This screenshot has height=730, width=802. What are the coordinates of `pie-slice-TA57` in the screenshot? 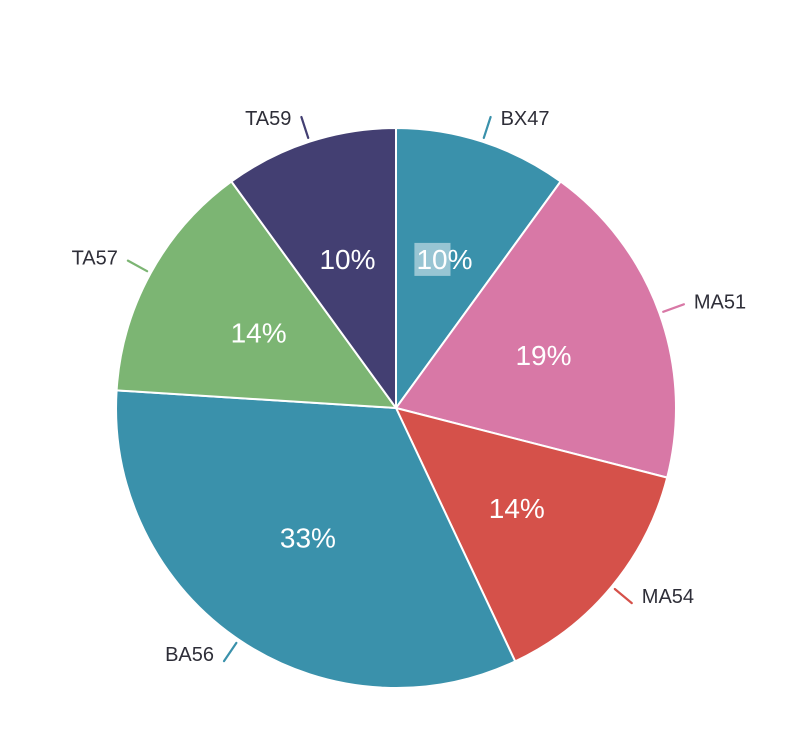 It's located at (256, 294).